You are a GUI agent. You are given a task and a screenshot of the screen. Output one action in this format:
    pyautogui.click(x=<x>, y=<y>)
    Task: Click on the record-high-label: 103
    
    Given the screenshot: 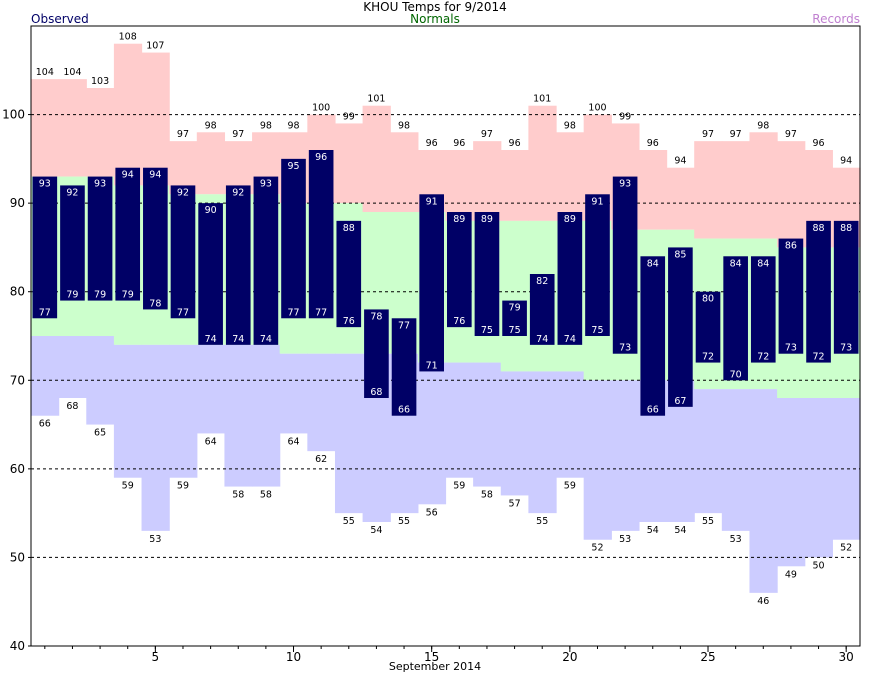 What is the action you would take?
    pyautogui.click(x=100, y=81)
    